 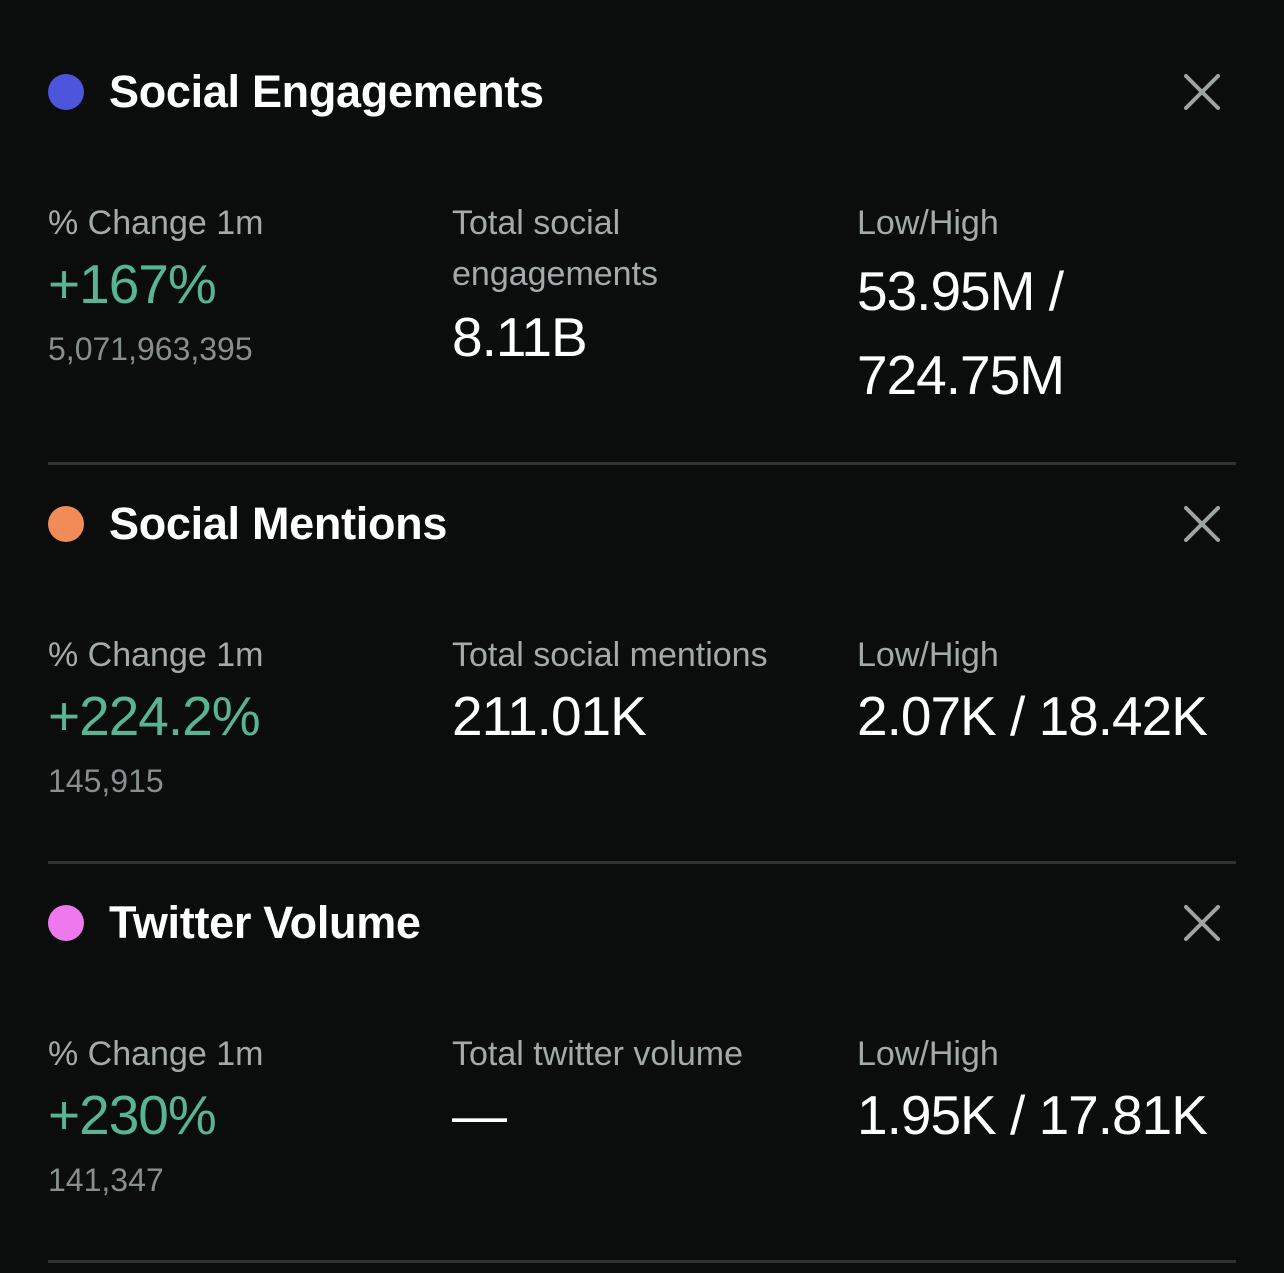 What do you see at coordinates (1032, 716) in the screenshot?
I see `lowhigh-value: 2.07K / 18.42K` at bounding box center [1032, 716].